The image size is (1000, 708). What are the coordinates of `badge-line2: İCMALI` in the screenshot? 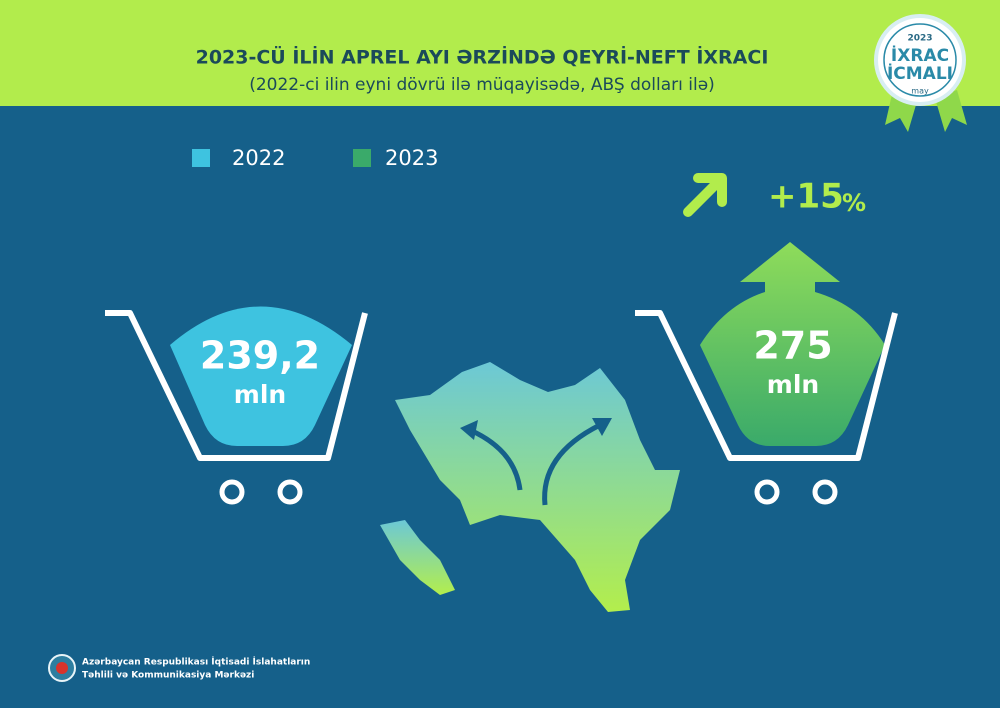 It's located at (920, 73).